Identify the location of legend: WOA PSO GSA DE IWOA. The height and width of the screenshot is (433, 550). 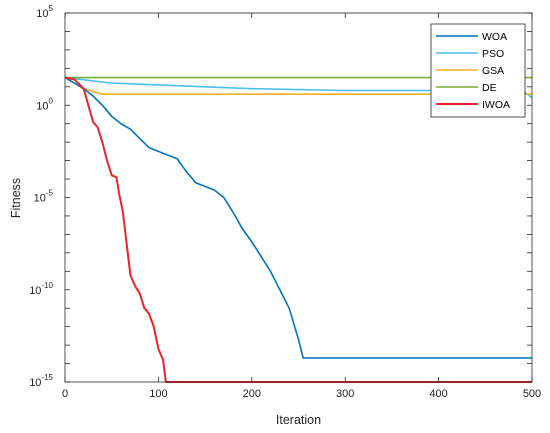
(478, 70).